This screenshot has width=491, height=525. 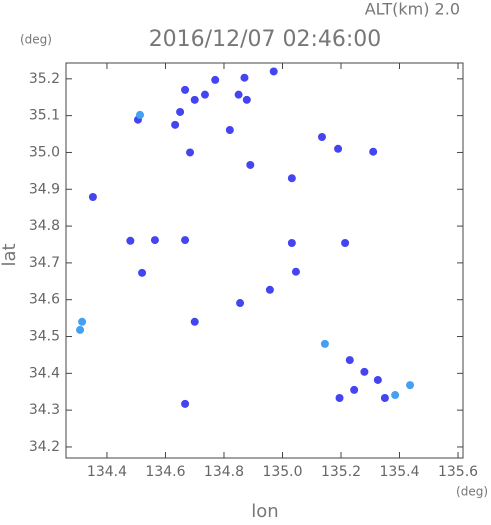 I want to click on y-tick-label: 34.9, so click(x=44, y=189).